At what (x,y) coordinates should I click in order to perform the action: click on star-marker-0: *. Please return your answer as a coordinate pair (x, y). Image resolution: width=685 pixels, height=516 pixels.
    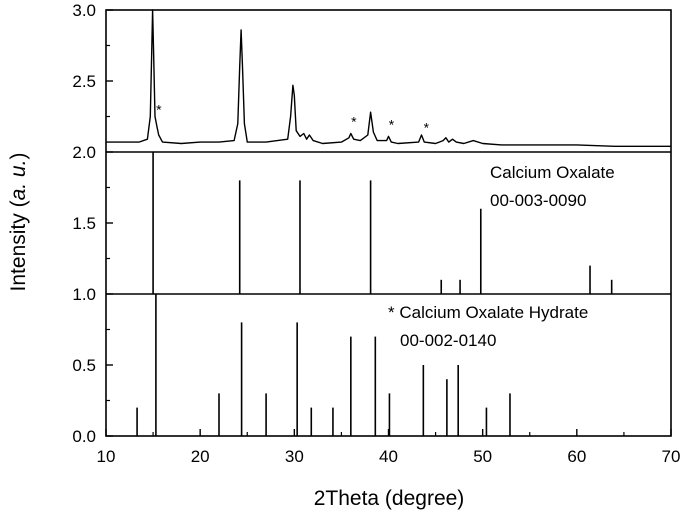
    Looking at the image, I should click on (159, 109).